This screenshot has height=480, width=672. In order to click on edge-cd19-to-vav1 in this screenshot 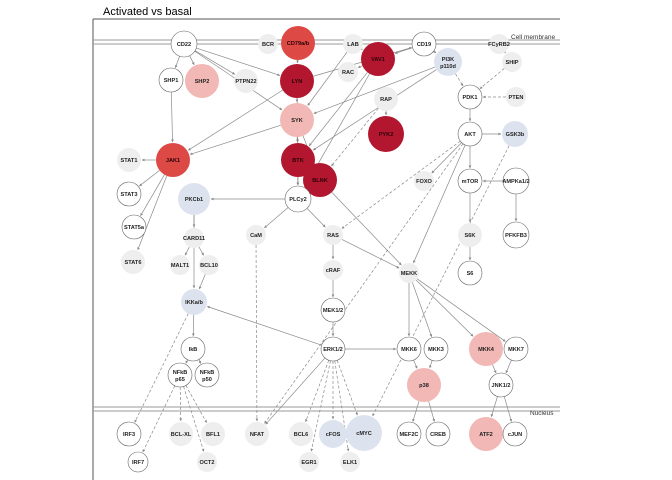, I will do `click(403, 50)`.